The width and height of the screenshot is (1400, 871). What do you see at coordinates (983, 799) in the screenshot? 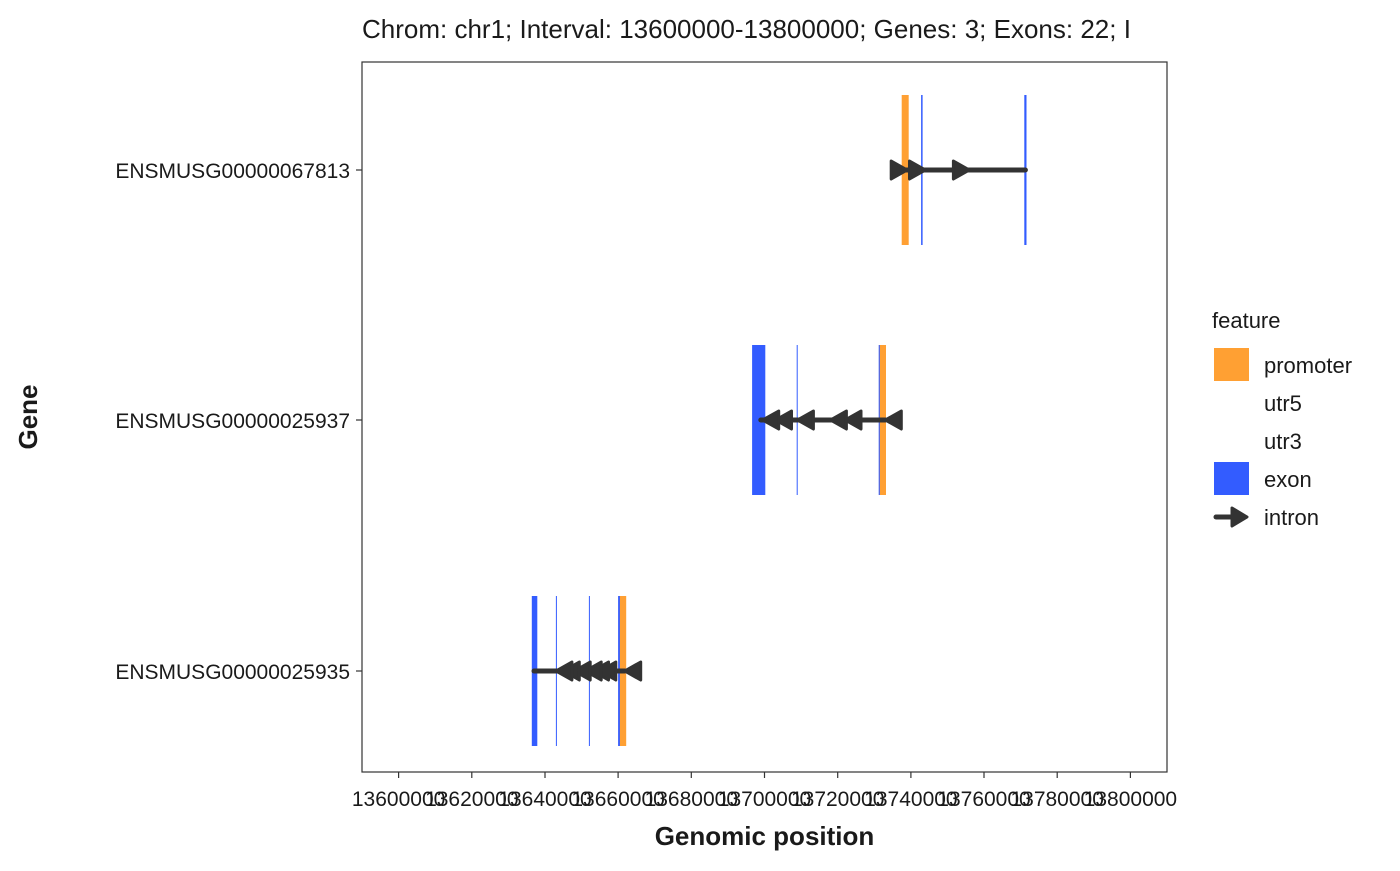
I see `x-tick-label: 13760000` at bounding box center [983, 799].